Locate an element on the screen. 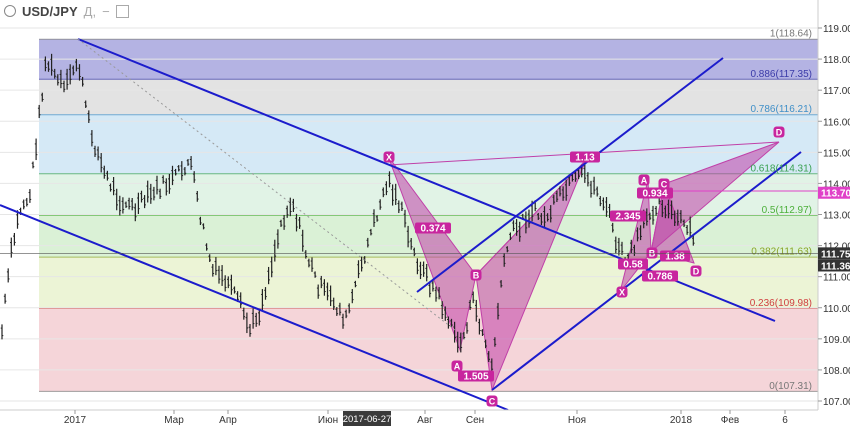  x-highlight-bg is located at coordinates (367, 418).